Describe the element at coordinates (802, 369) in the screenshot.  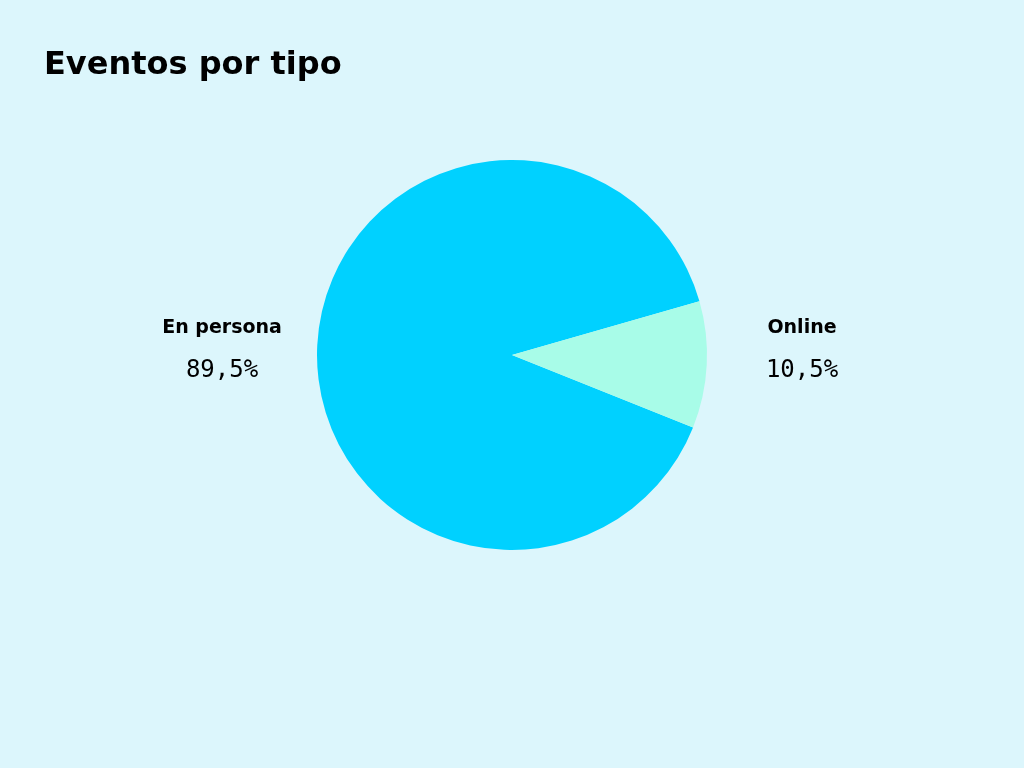
I see `data-label: 10,5%` at that location.